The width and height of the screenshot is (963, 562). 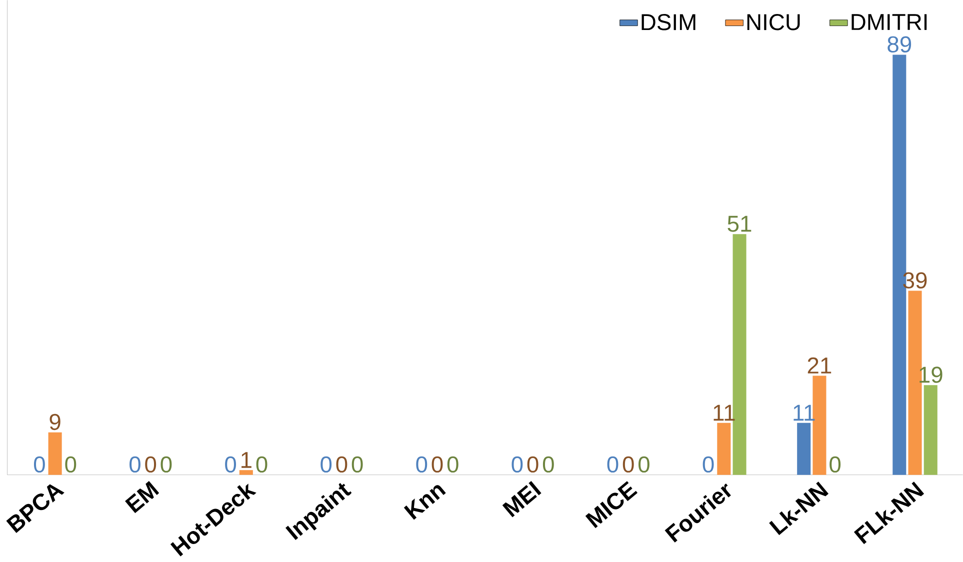 What do you see at coordinates (247, 460) in the screenshot?
I see `data-label: 1` at bounding box center [247, 460].